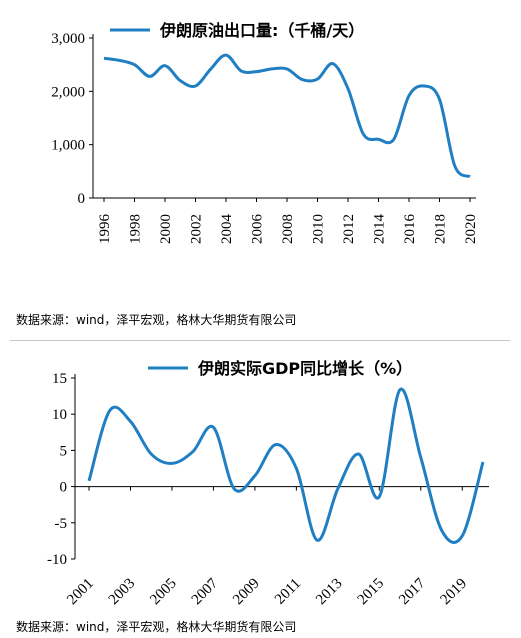 The image size is (521, 638). Describe the element at coordinates (105, 229) in the screenshot. I see `oil-export-x-tick-label: 1996` at that location.